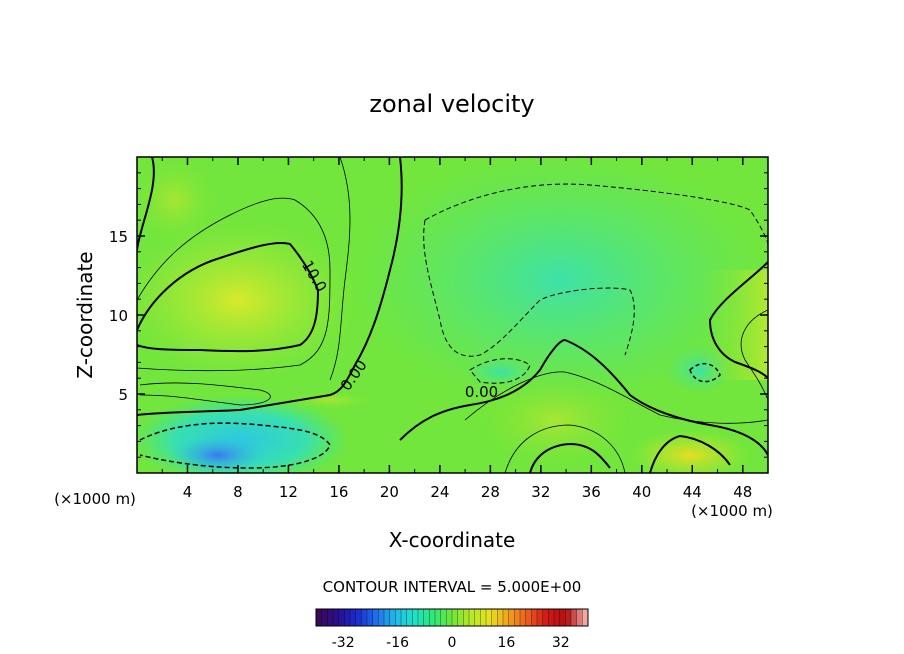 This screenshot has height=654, width=904. I want to click on colorbar, so click(452, 617).